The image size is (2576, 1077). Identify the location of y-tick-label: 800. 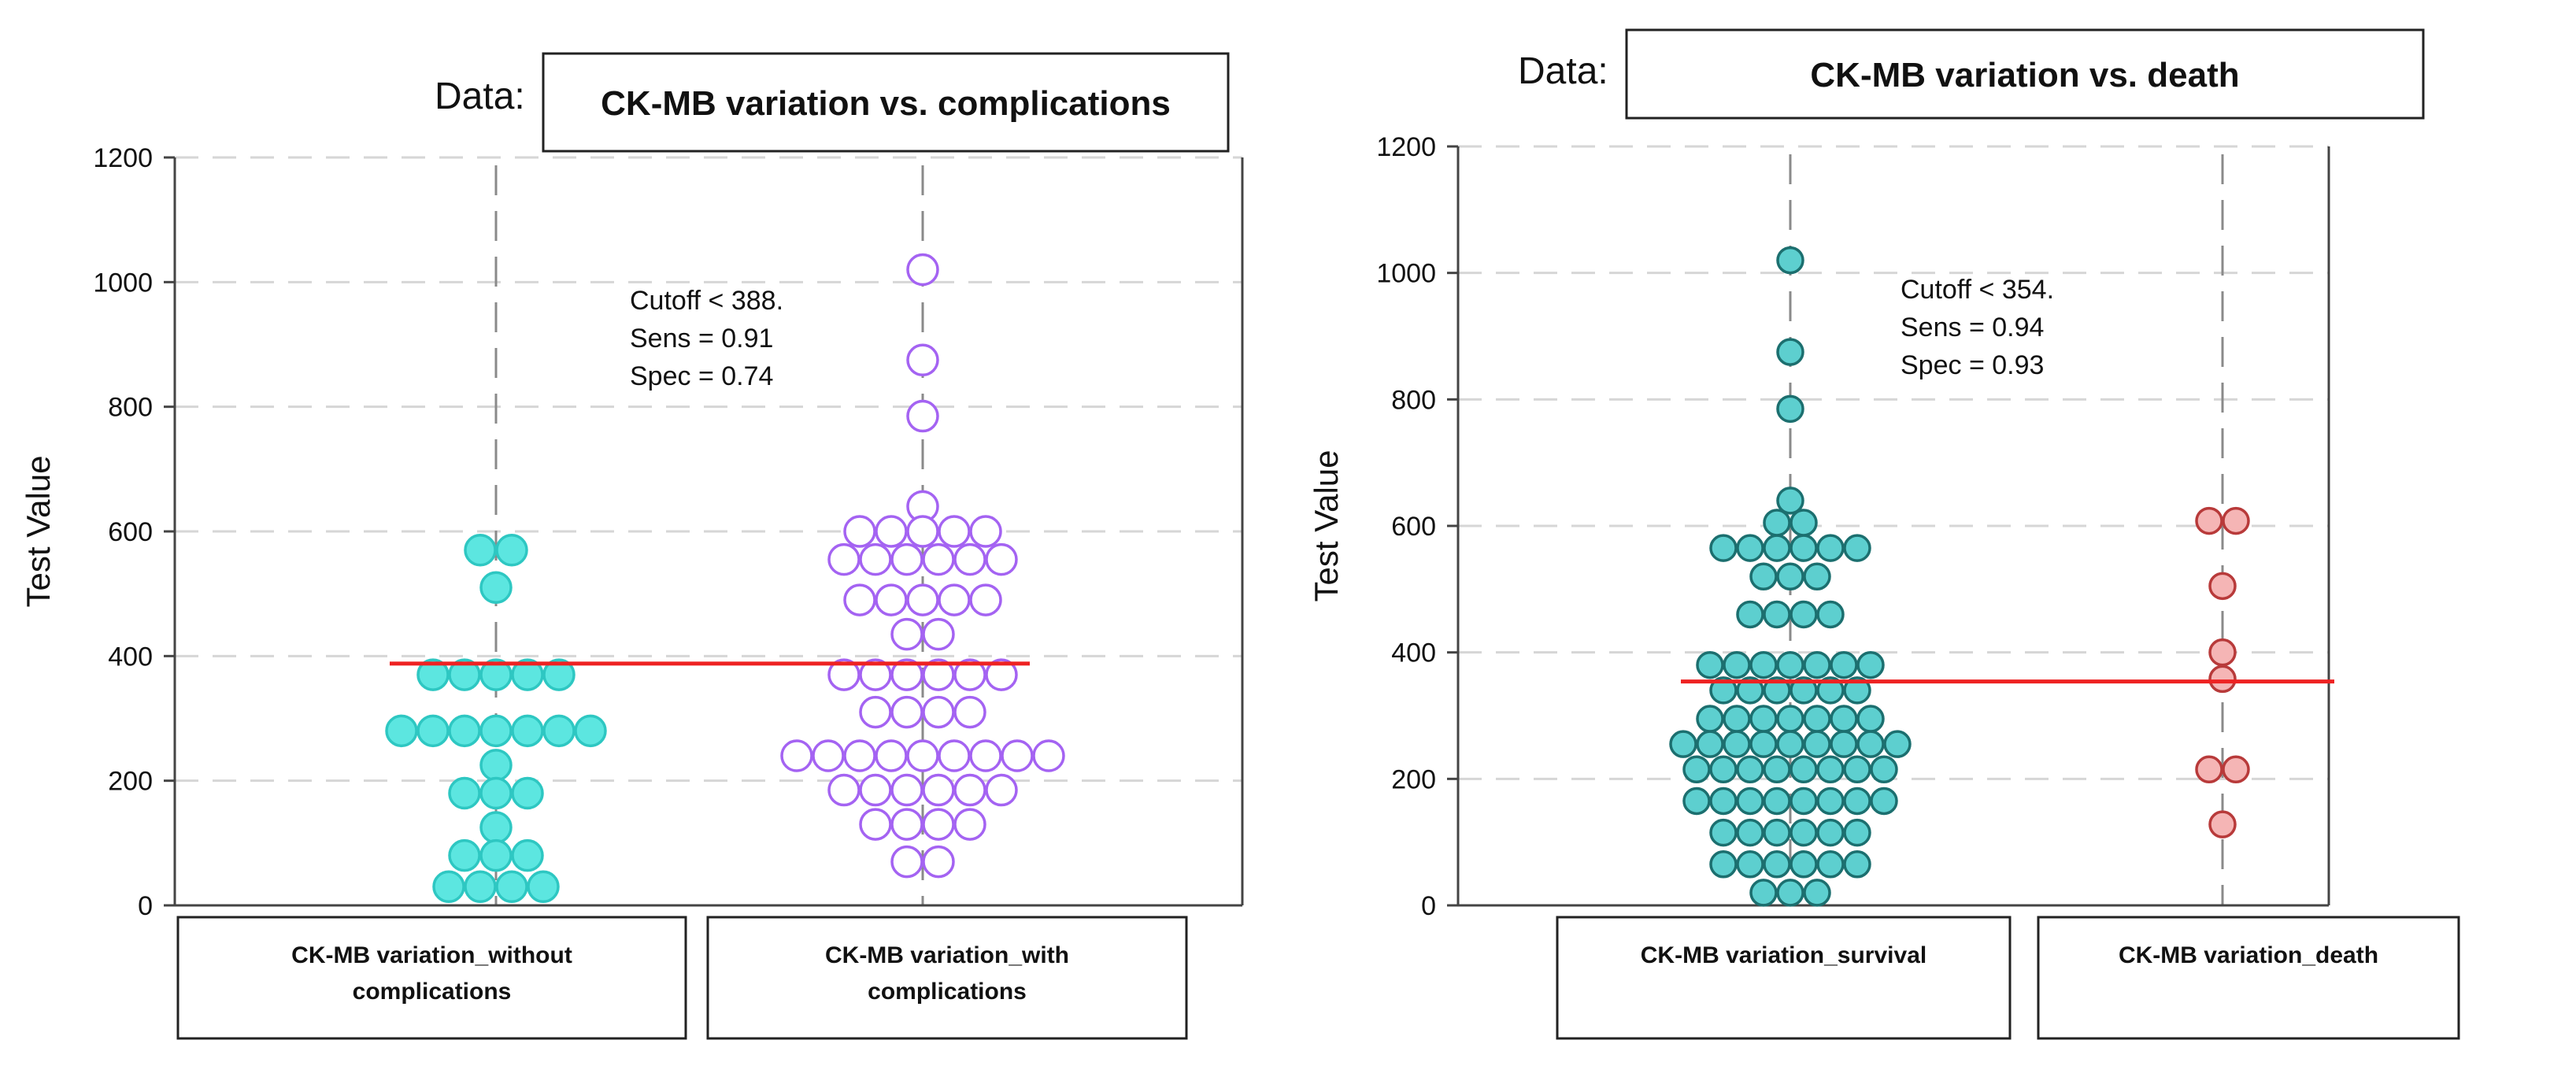
(130, 408).